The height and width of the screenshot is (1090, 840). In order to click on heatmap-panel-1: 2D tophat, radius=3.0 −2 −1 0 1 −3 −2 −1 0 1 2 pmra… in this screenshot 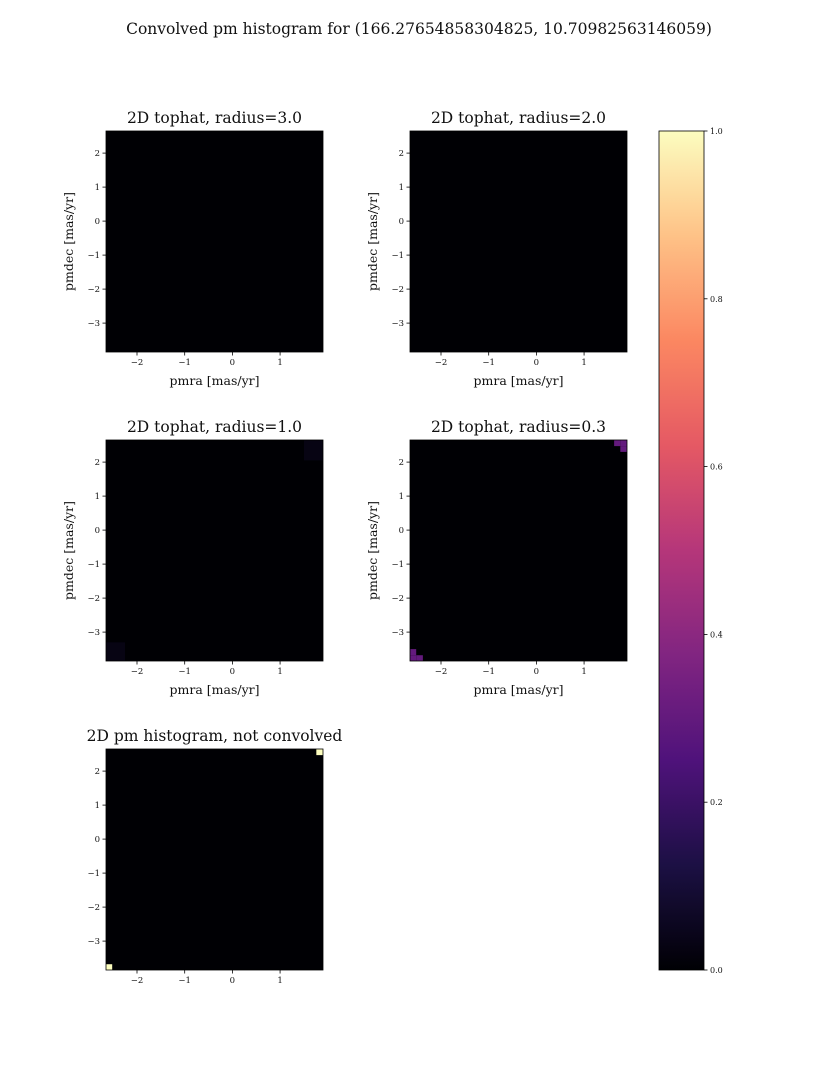, I will do `click(192, 248)`.